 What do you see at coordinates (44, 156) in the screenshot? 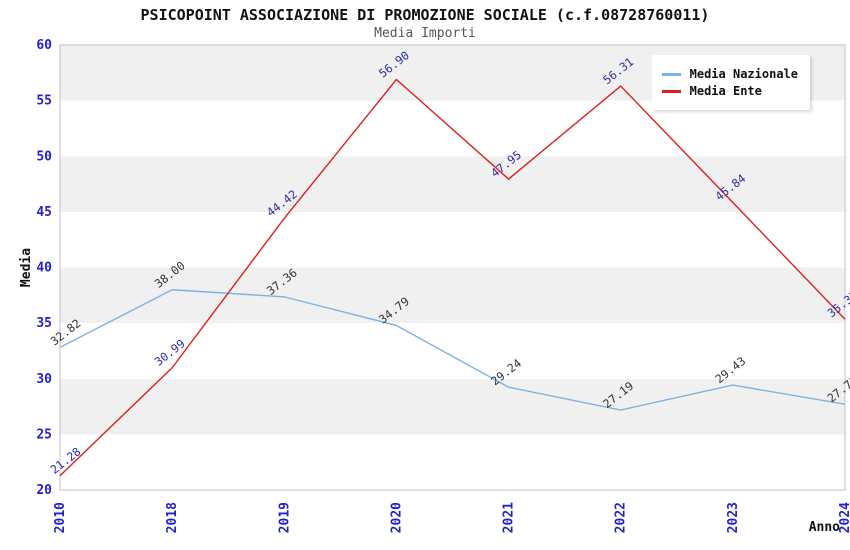
I see `y-tick-label: 50` at bounding box center [44, 156].